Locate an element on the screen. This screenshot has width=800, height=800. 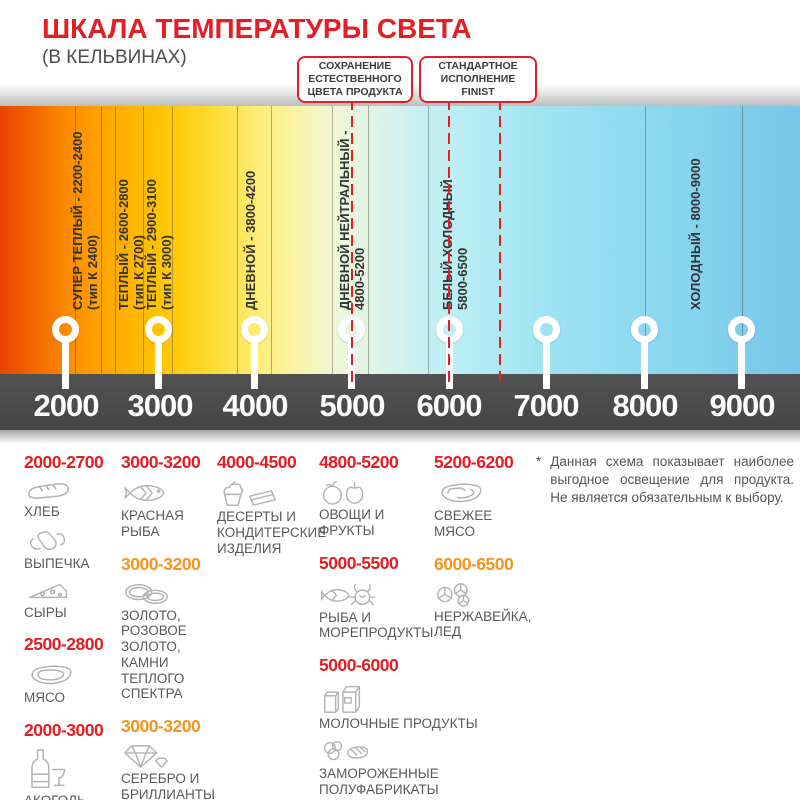
category-seafood: РЫБА И МОРЕПРОДУКТЫ is located at coordinates (411, 611).